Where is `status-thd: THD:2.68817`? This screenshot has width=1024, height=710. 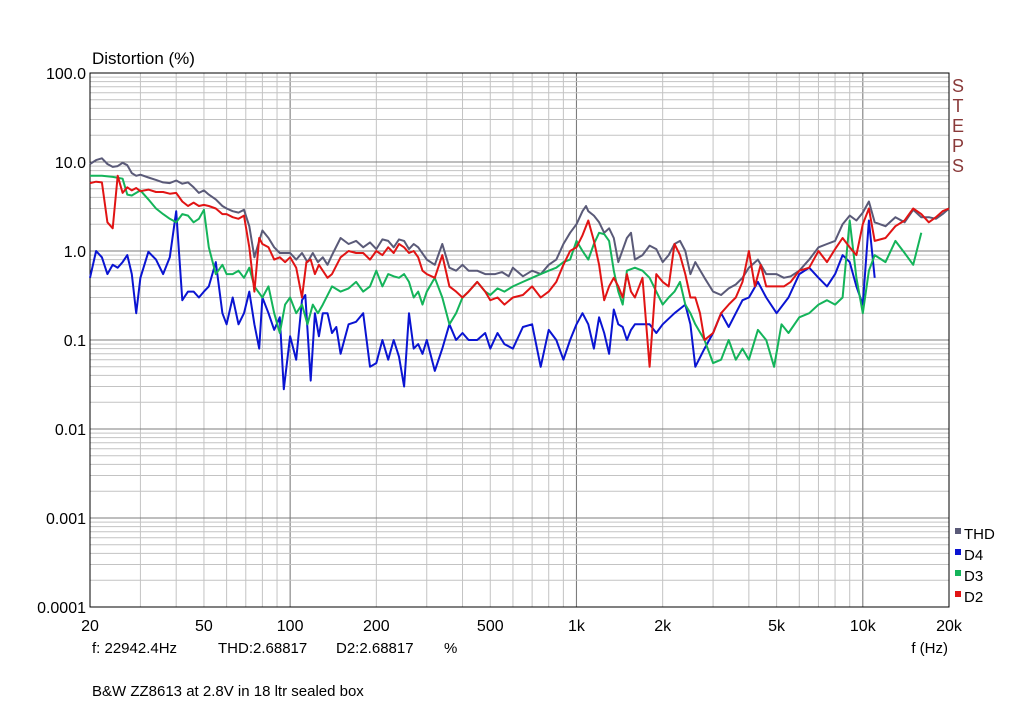 status-thd: THD:2.68817 is located at coordinates (262, 648).